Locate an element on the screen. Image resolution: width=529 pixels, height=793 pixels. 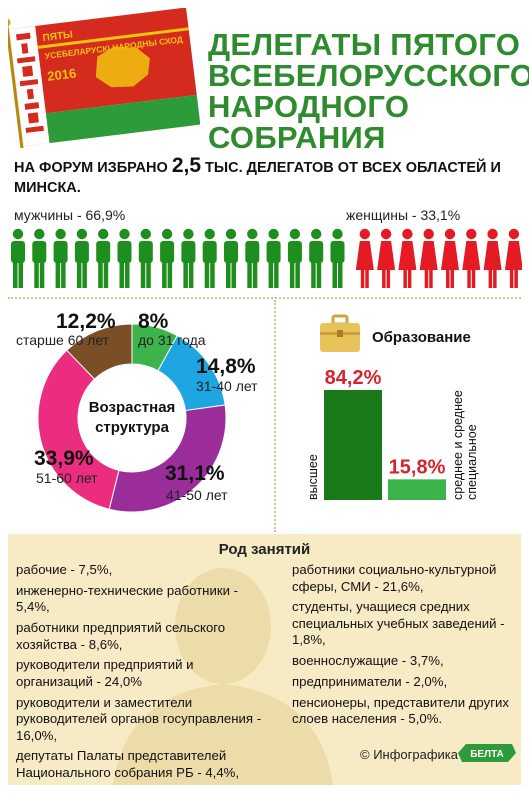
page-title-line-2: ВСЕБЕЛОРУССКОГО is located at coordinates (368, 75).